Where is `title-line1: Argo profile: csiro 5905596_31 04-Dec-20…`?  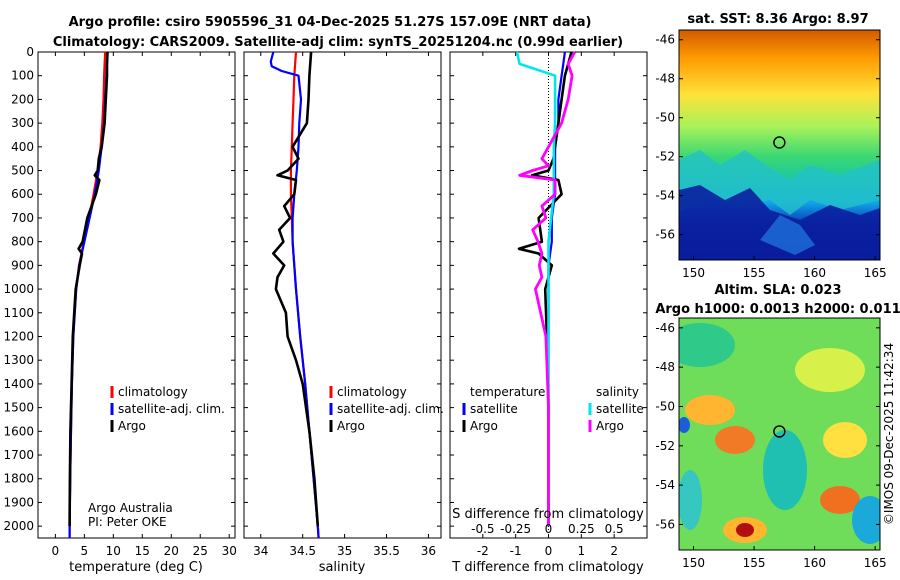
title-line1: Argo profile: csiro 5905596_31 04-Dec-20… is located at coordinates (330, 22).